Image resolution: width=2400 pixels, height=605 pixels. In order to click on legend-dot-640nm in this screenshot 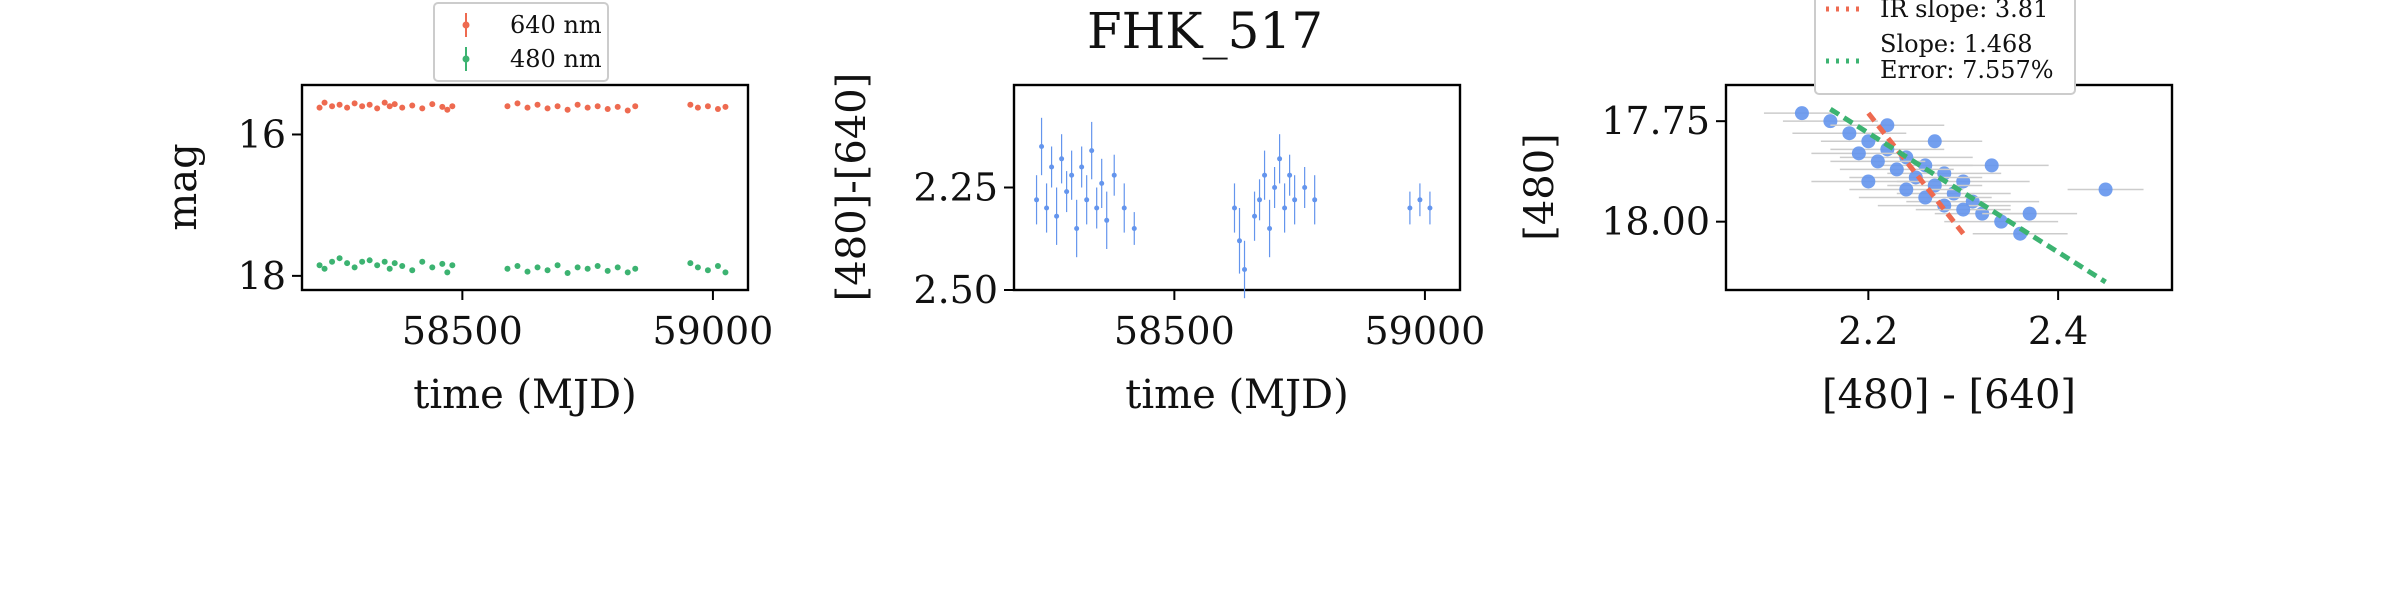, I will do `click(466, 25)`.